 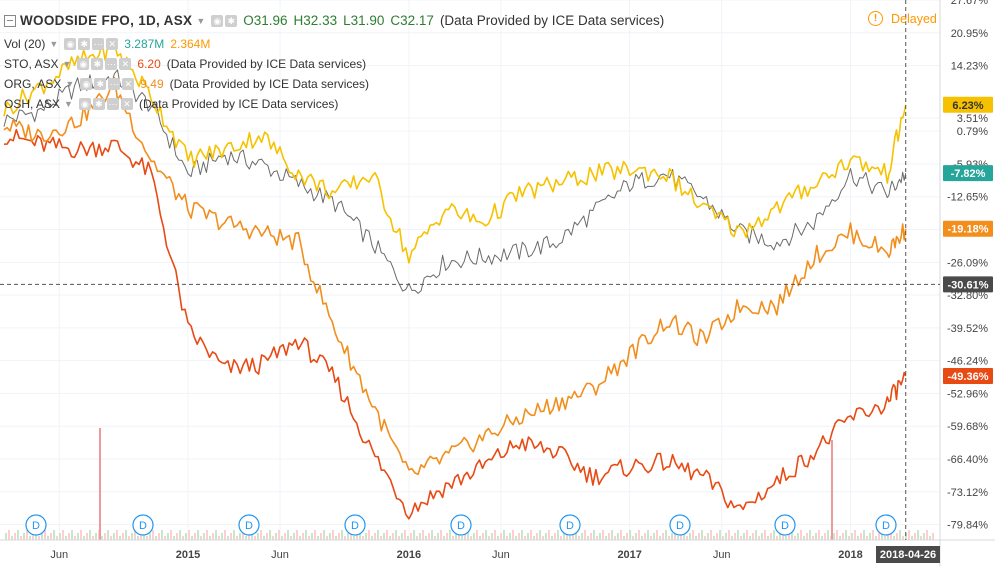 I want to click on volume-value: 3.287M, so click(x=144, y=44).